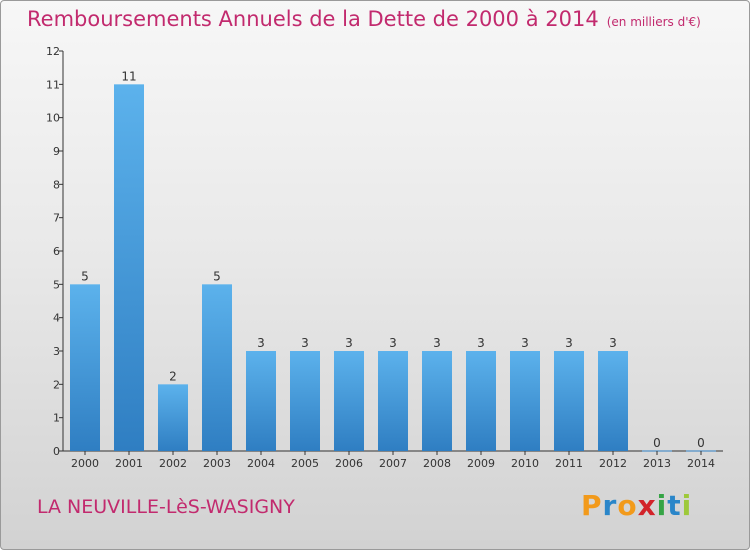 The image size is (750, 550). I want to click on y-tick-label: 10, so click(53, 118).